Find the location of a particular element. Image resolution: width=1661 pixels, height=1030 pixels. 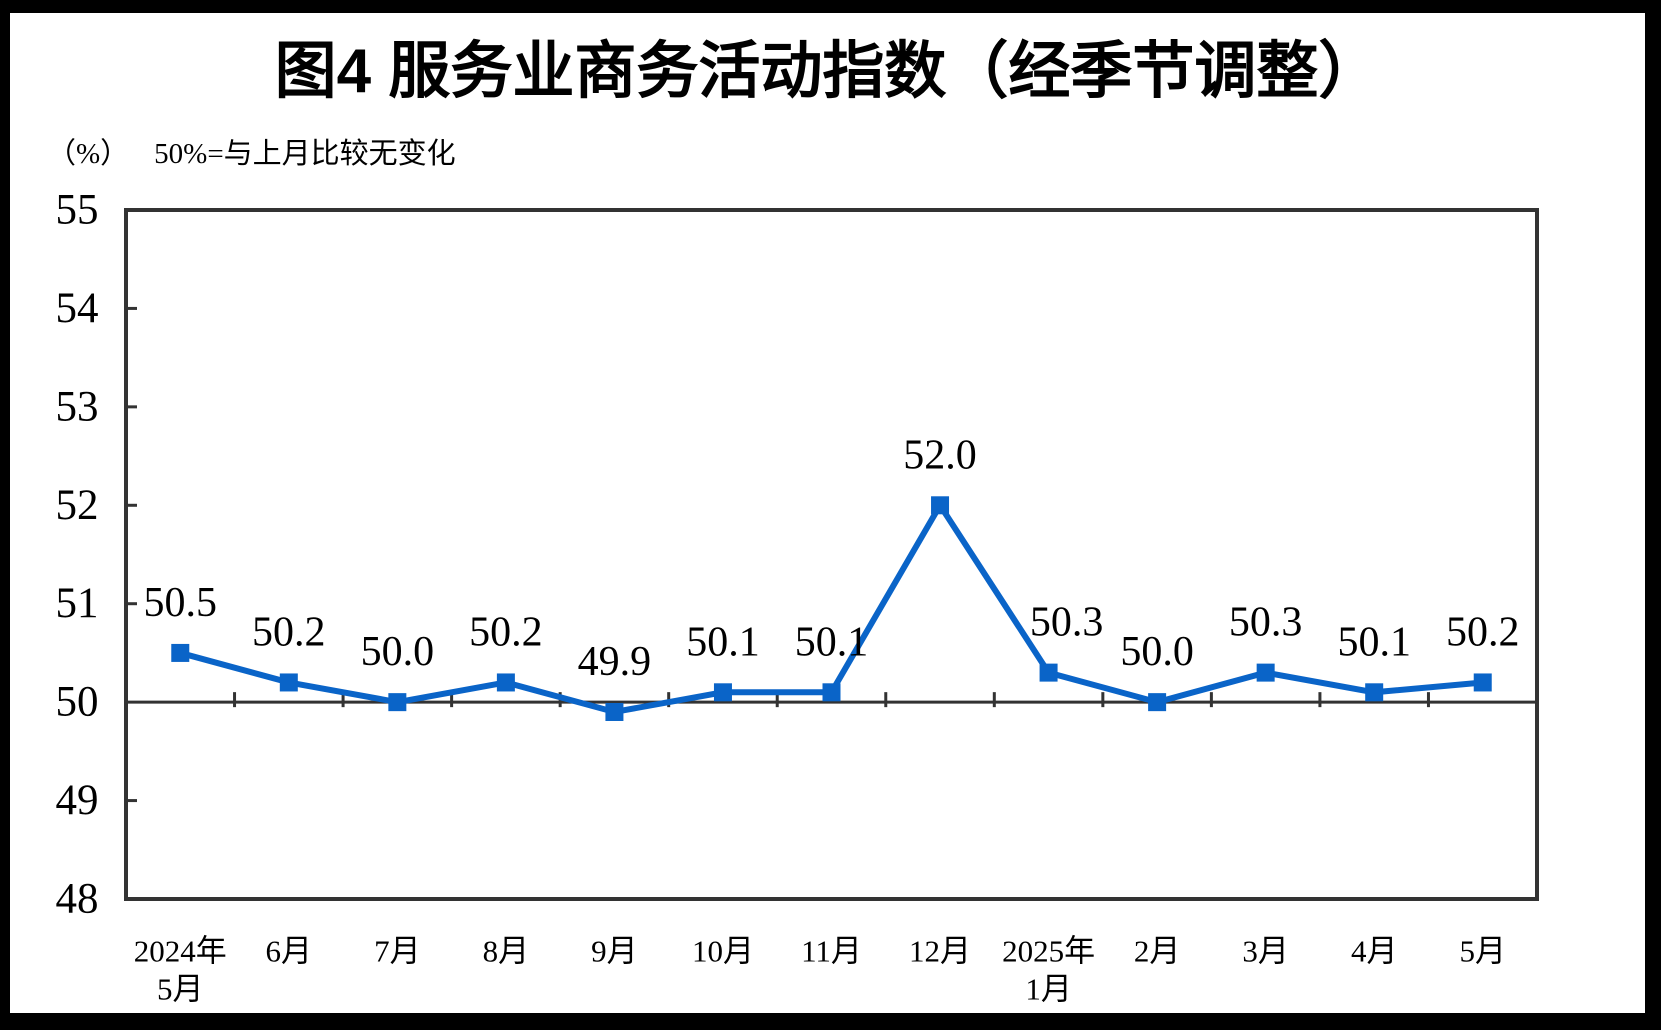

x-axis-tick-label: 2025年 is located at coordinates (1048, 951).